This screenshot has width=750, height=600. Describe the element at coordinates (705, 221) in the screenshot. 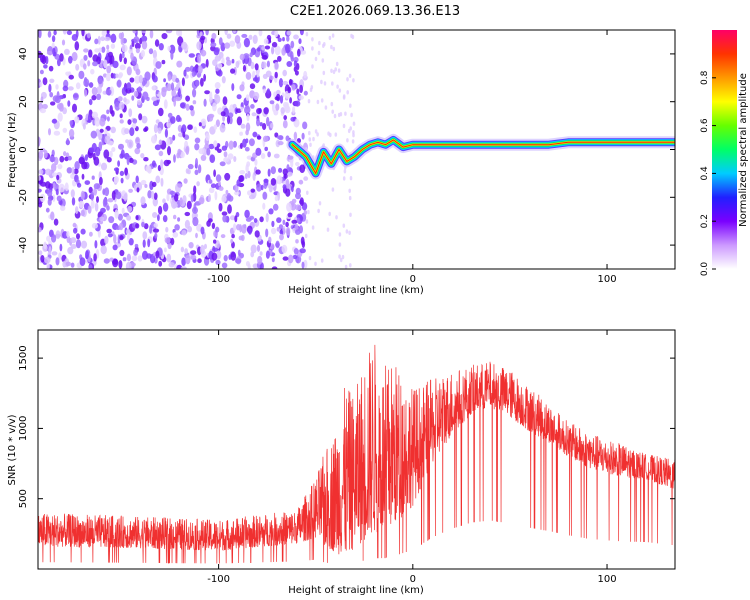

I see `colorbar-tick-label: 0.2` at that location.